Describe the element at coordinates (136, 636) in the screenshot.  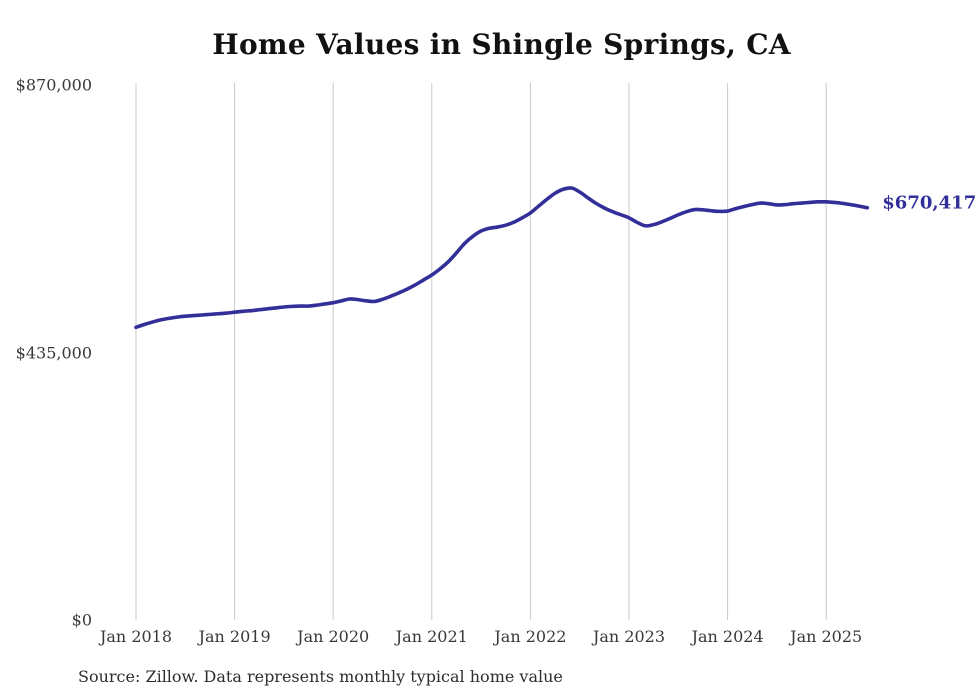
I see `x-tick-label: Jan 2018` at that location.